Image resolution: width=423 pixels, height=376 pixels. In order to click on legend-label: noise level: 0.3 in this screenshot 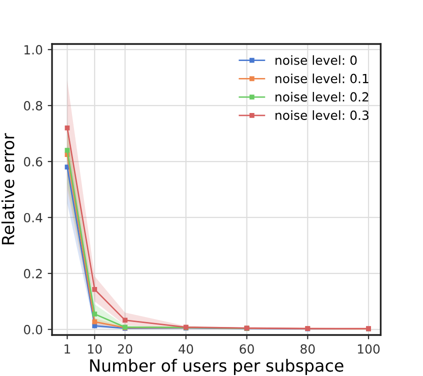, I will do `click(322, 115)`.